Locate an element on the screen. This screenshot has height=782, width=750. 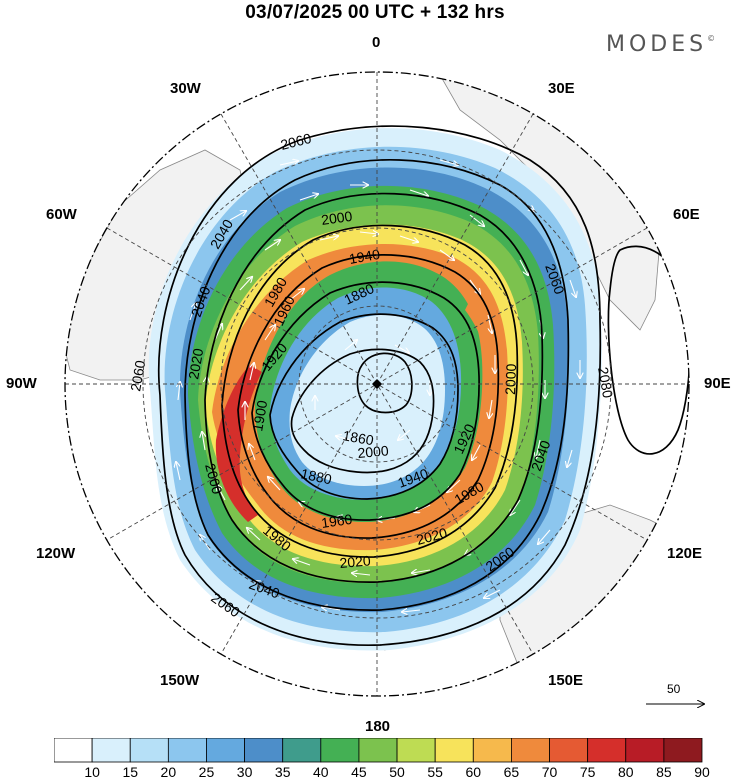
colorbar-tick-label: 65 is located at coordinates (511, 772).